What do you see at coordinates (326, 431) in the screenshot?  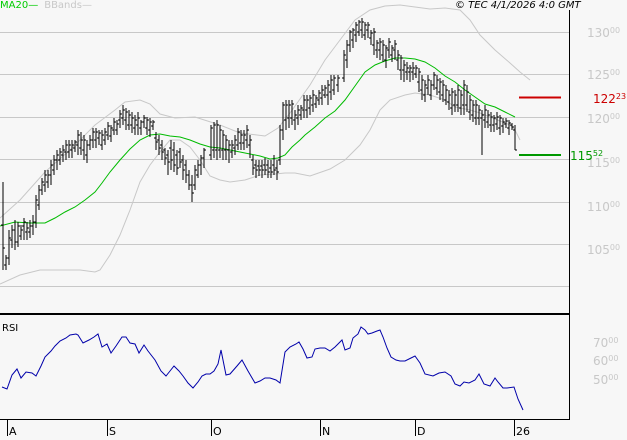 I see `x-label-nov: N` at bounding box center [326, 431].